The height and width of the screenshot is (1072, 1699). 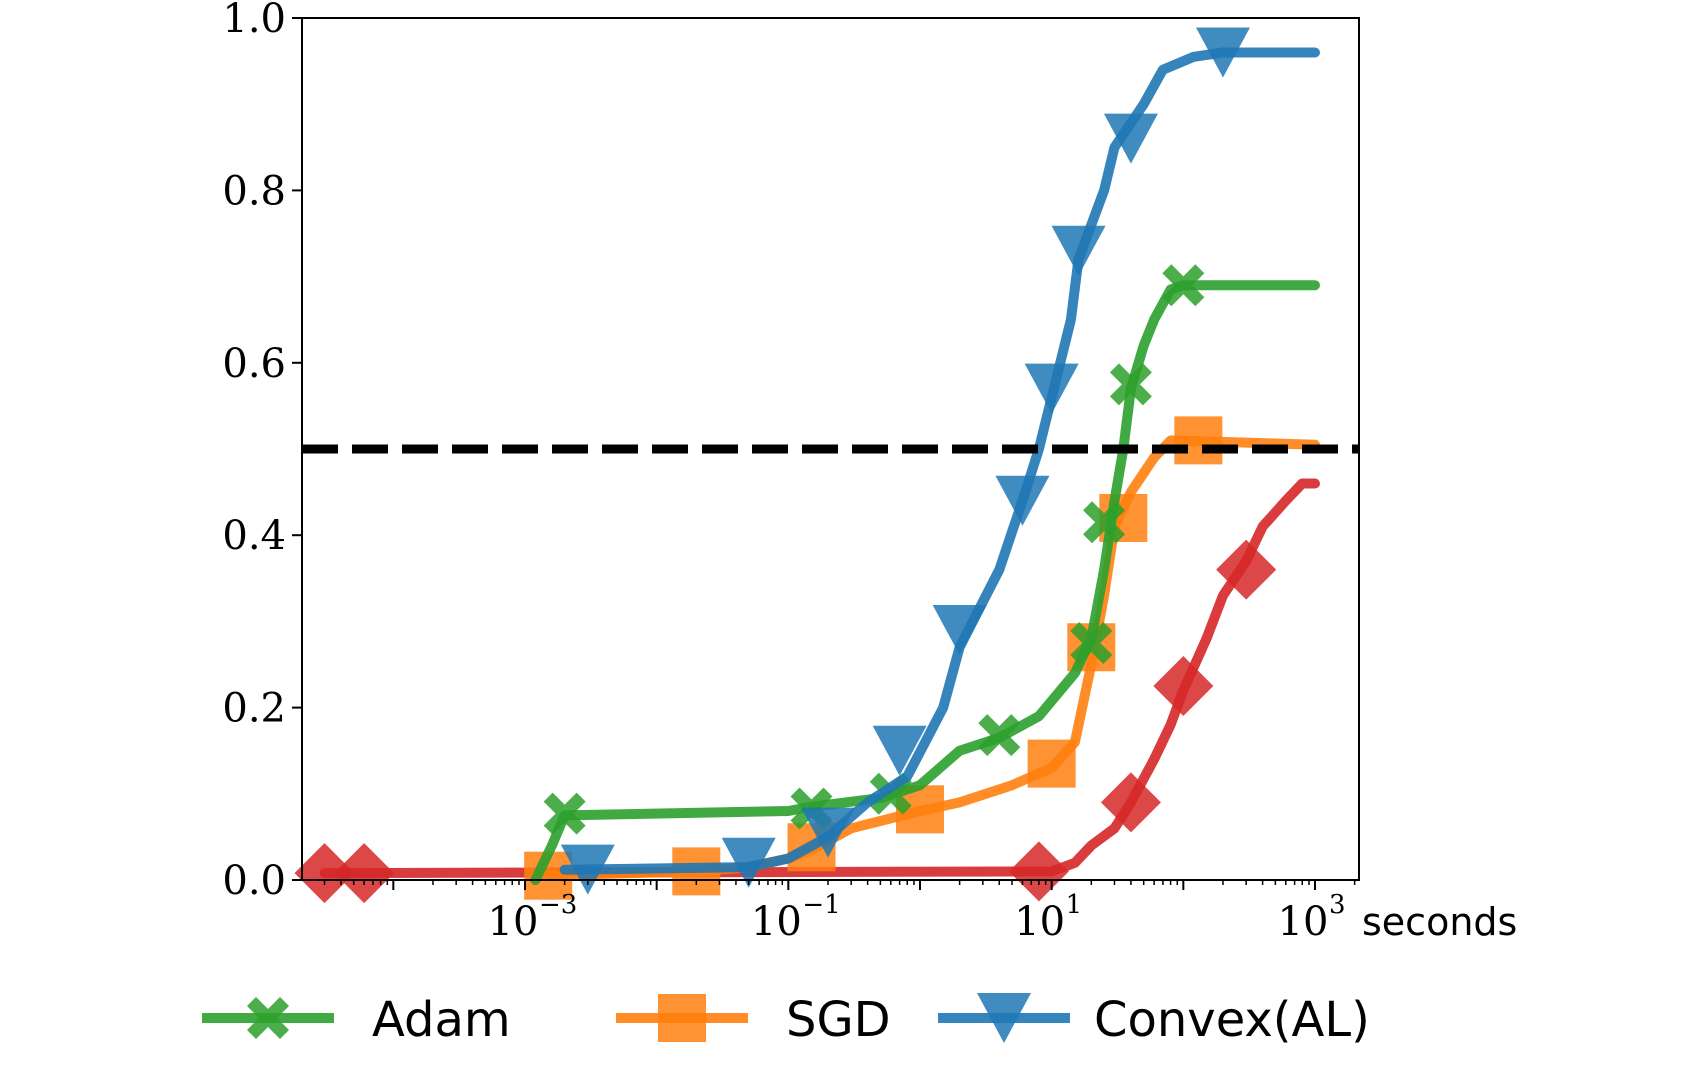 What do you see at coordinates (838, 1020) in the screenshot?
I see `legend-label: SGD` at bounding box center [838, 1020].